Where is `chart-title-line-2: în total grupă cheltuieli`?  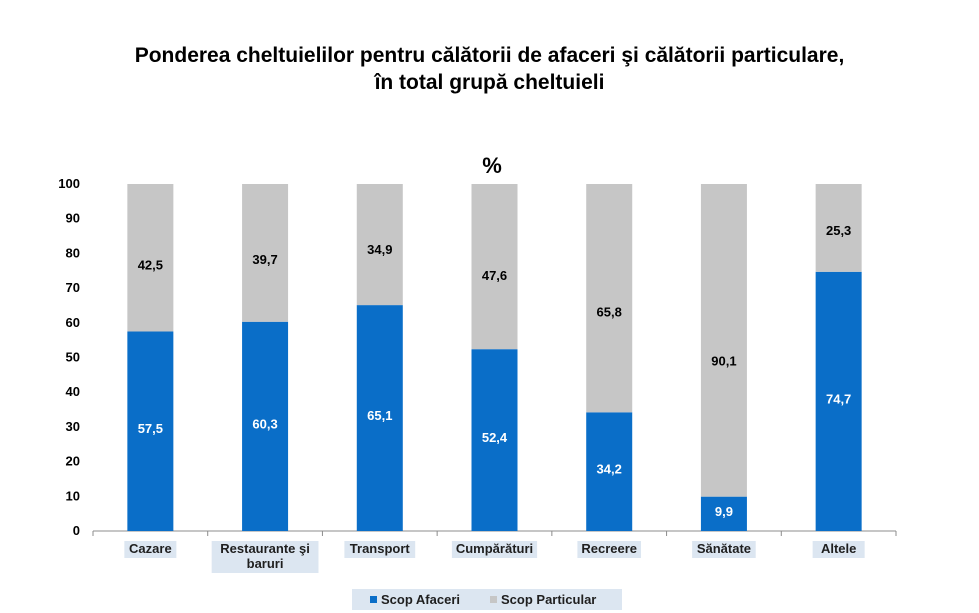 chart-title-line-2: în total grupă cheltuieli is located at coordinates (489, 82).